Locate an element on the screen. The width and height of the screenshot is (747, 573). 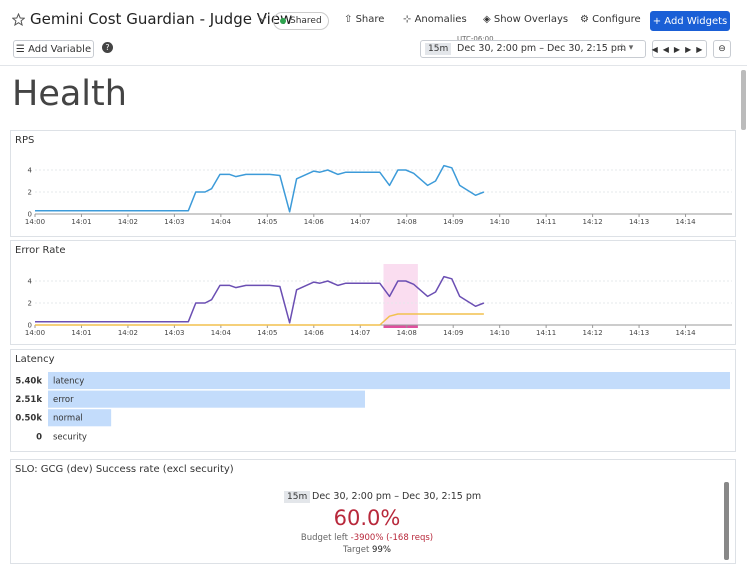
budget-row: Budget left -3900% (-168 reqs) is located at coordinates (367, 538).